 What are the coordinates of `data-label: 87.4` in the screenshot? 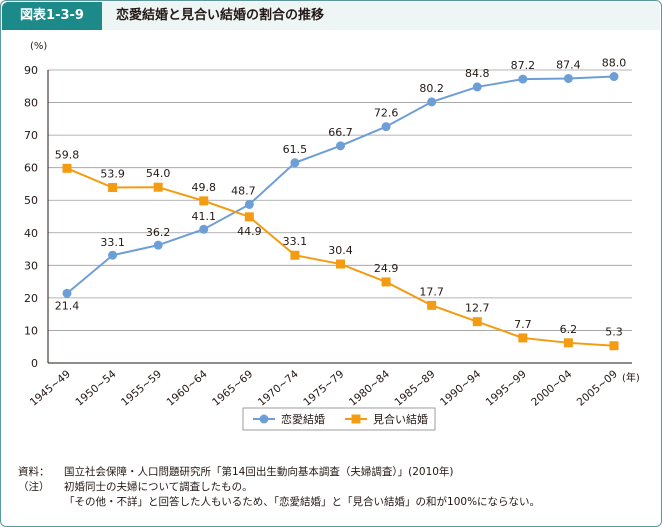 It's located at (568, 64).